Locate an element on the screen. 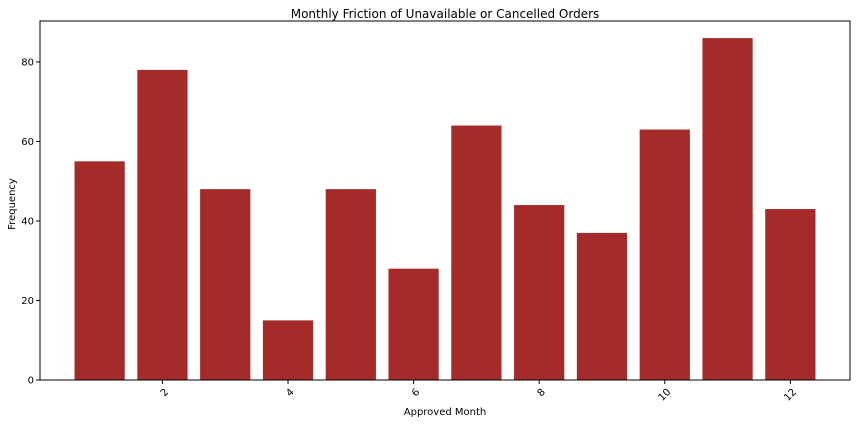  x-axis-label: Approved Month is located at coordinates (445, 412).